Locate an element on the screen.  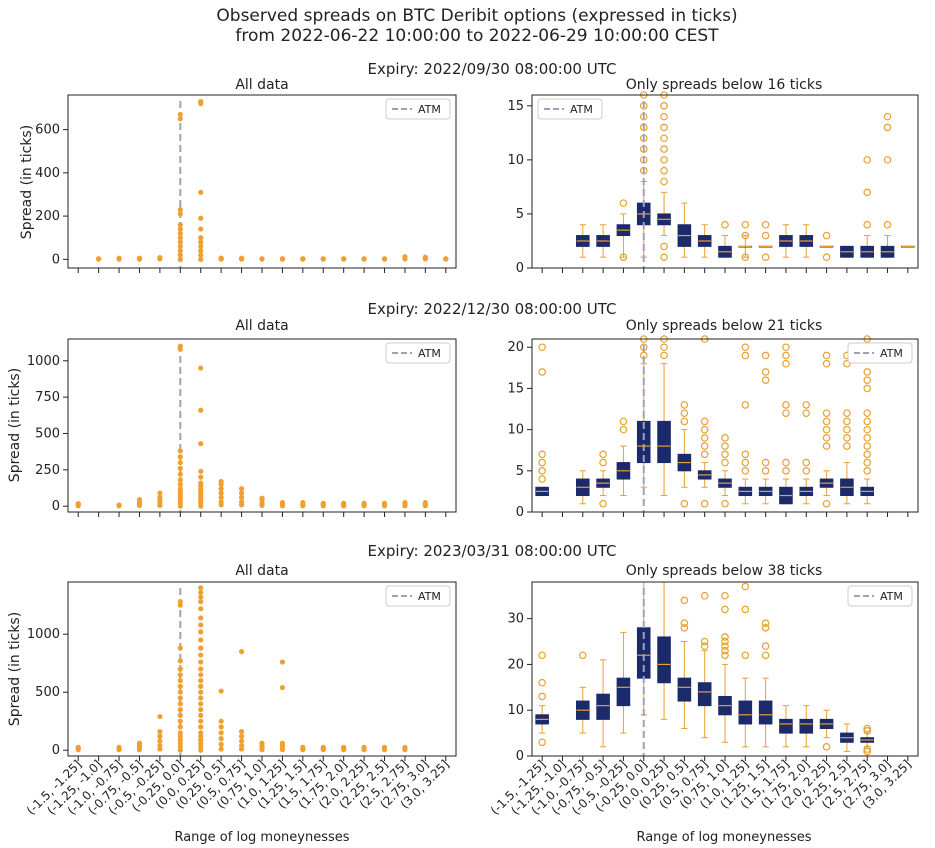
y-tick-label: 600 is located at coordinates (47, 130).